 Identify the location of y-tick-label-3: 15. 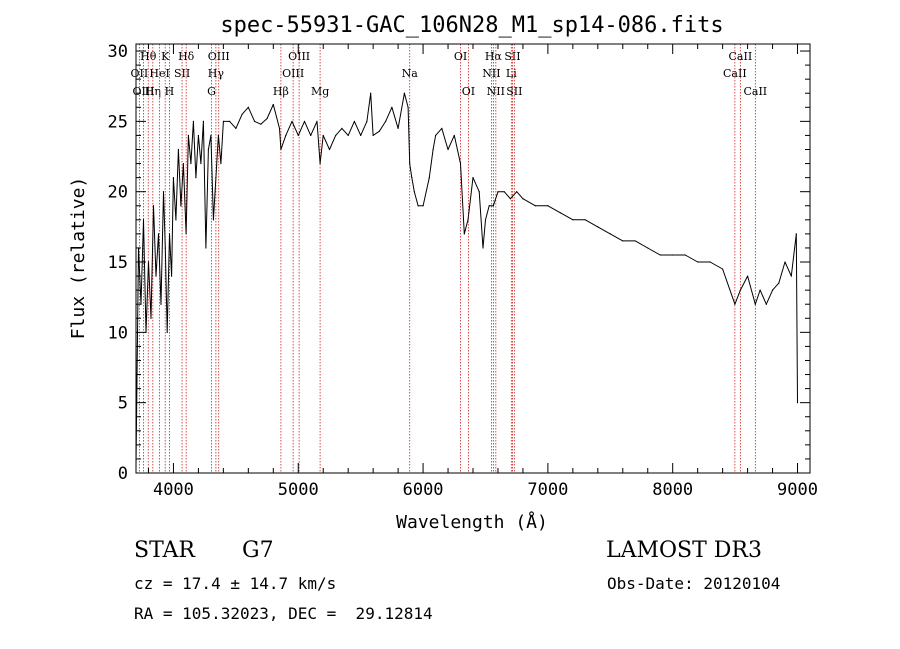
(118, 263).